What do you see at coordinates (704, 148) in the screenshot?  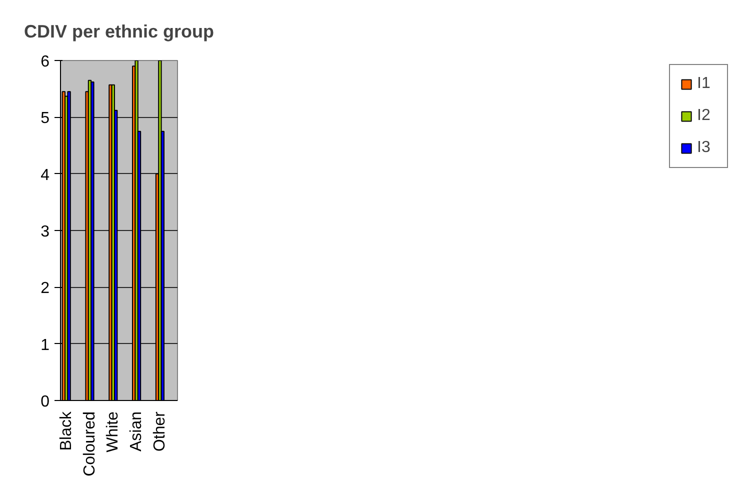 I see `legend-label: I3` at bounding box center [704, 148].